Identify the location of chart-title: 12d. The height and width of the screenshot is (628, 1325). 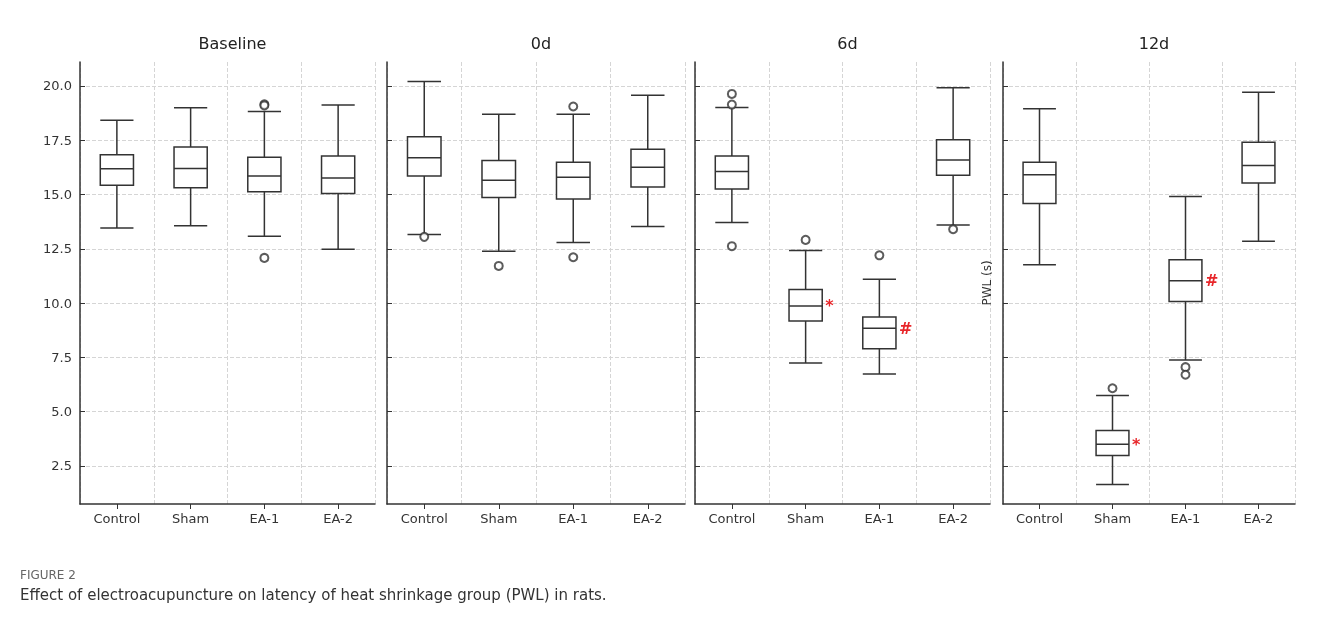
(1154, 43).